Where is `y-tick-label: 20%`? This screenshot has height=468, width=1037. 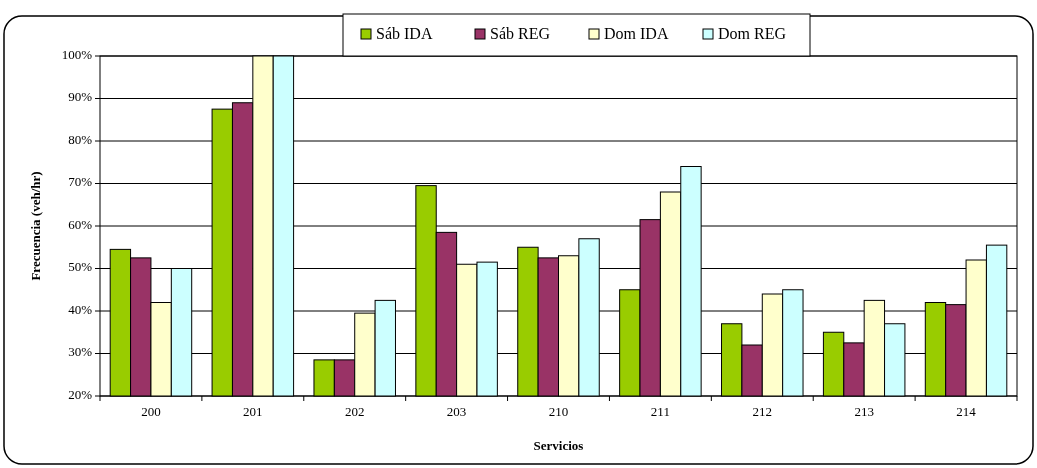
y-tick-label: 20% is located at coordinates (80, 394).